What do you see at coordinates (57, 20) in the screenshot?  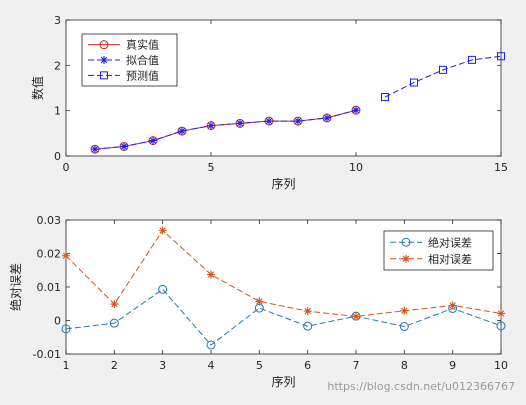 I see `y-tick-label: 3` at bounding box center [57, 20].